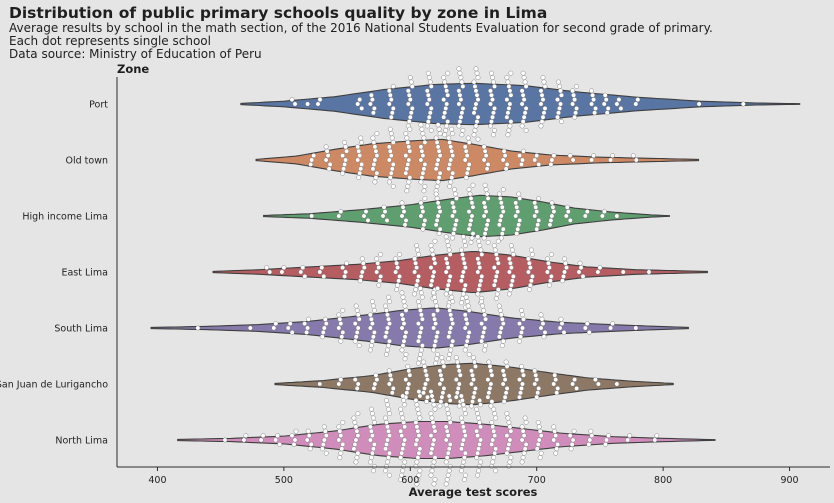 The width and height of the screenshot is (834, 503). Describe the element at coordinates (458, 272) in the screenshot. I see `dots-east-lima` at that location.